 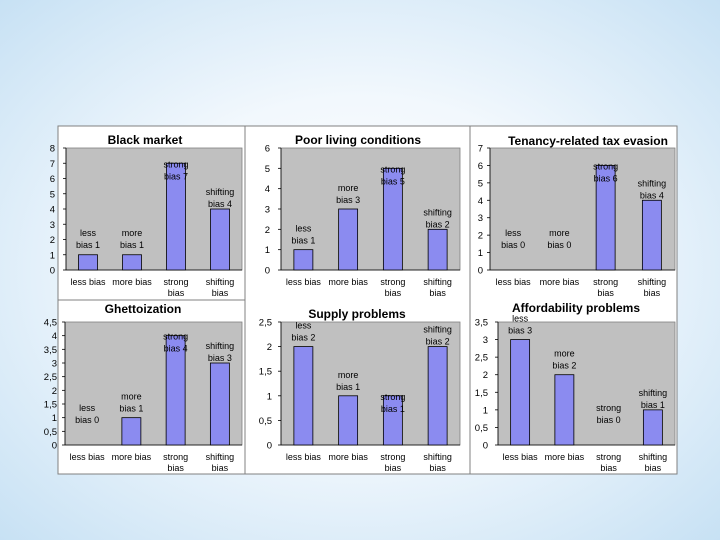 I want to click on data-label: bias 5, so click(x=393, y=181).